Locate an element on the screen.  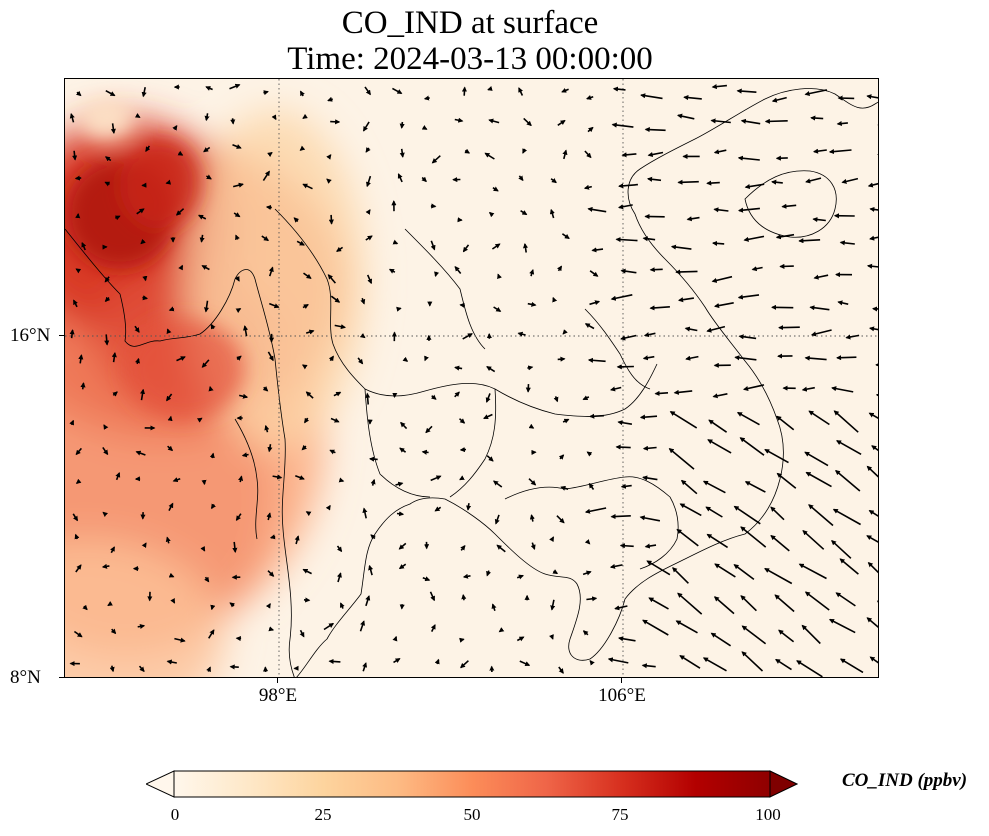
x-tick-label-106e: 106°E is located at coordinates (622, 695).